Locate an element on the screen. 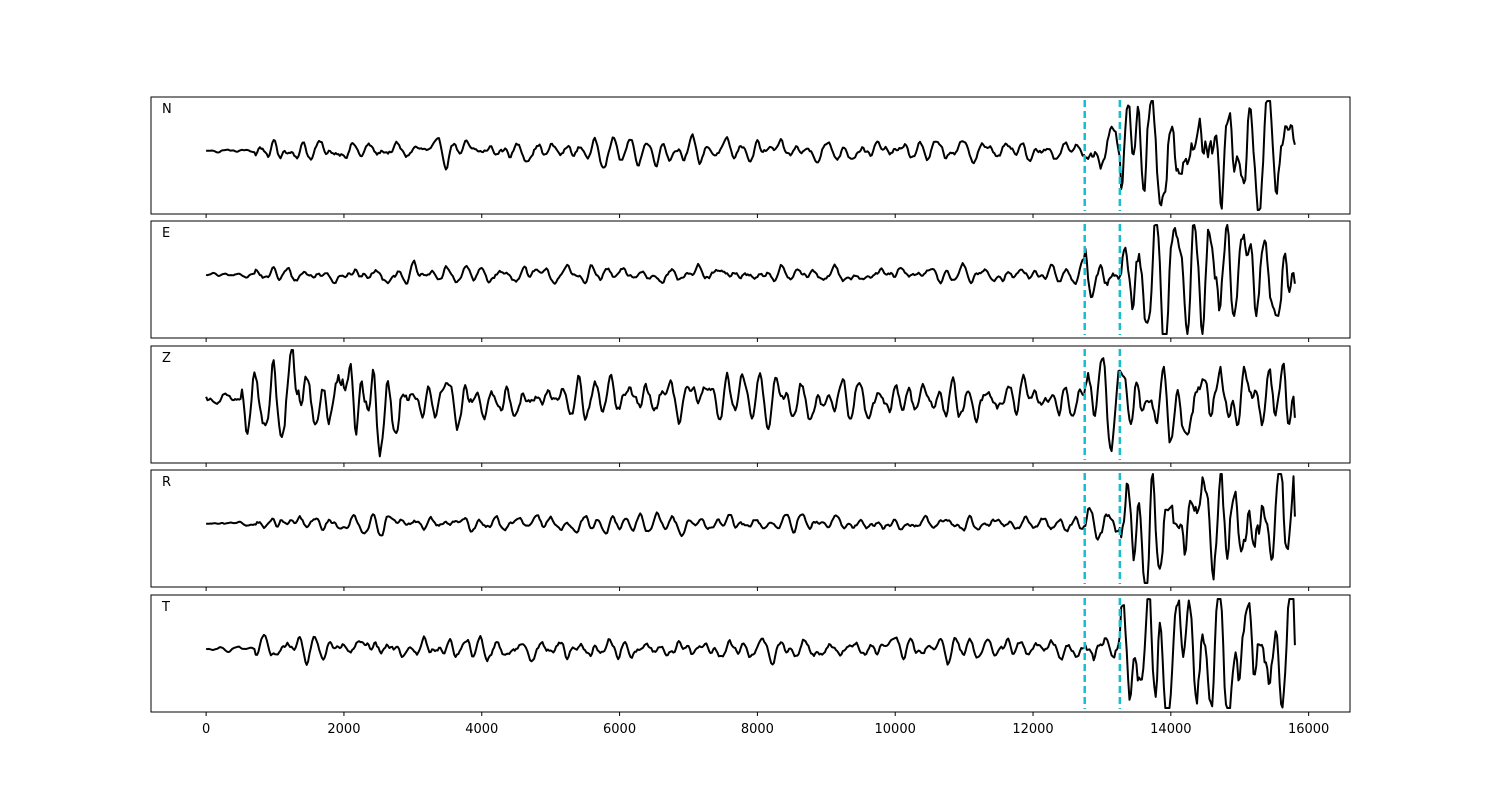 Image resolution: width=1500 pixels, height=800 pixels. panel-n: N is located at coordinates (750, 157).